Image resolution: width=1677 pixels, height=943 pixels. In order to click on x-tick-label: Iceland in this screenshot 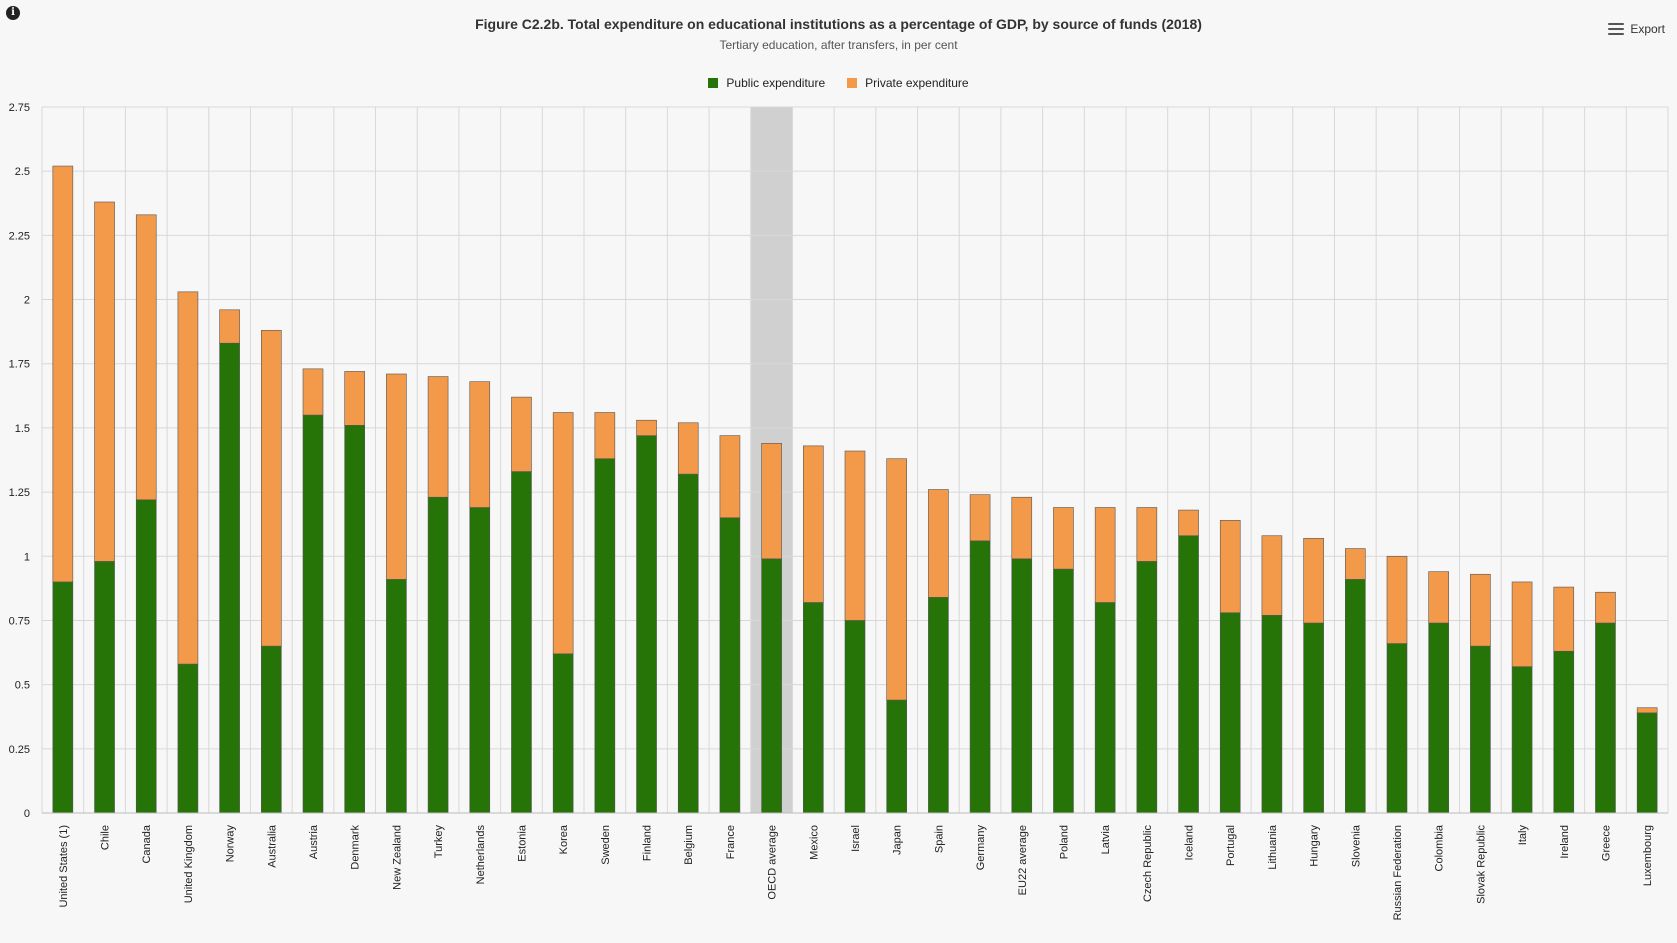, I will do `click(1190, 842)`.